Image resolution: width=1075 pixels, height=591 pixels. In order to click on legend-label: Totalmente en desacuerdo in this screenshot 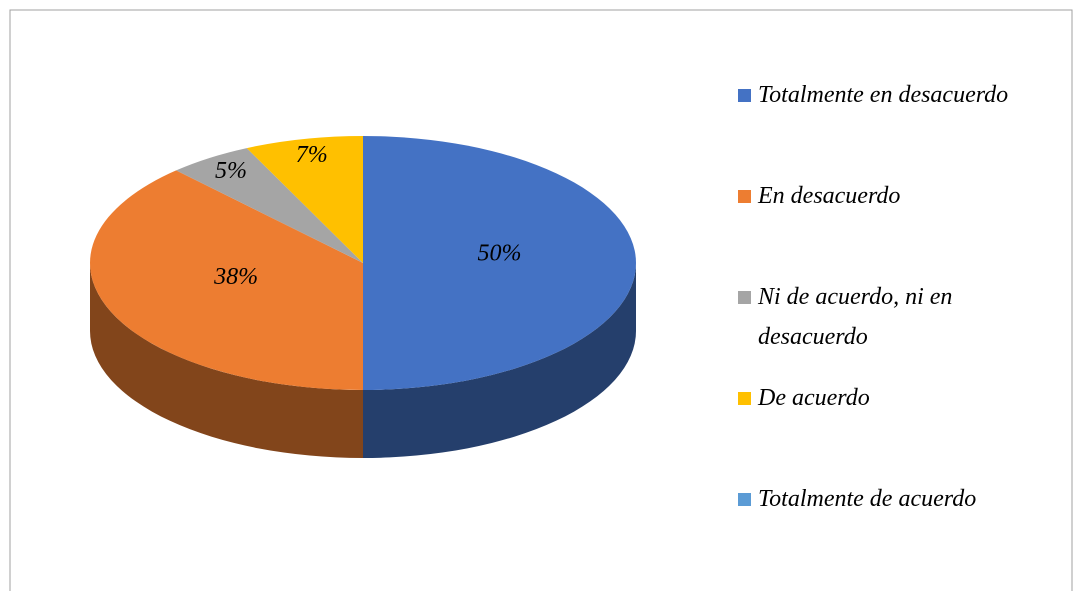, I will do `click(883, 95)`.